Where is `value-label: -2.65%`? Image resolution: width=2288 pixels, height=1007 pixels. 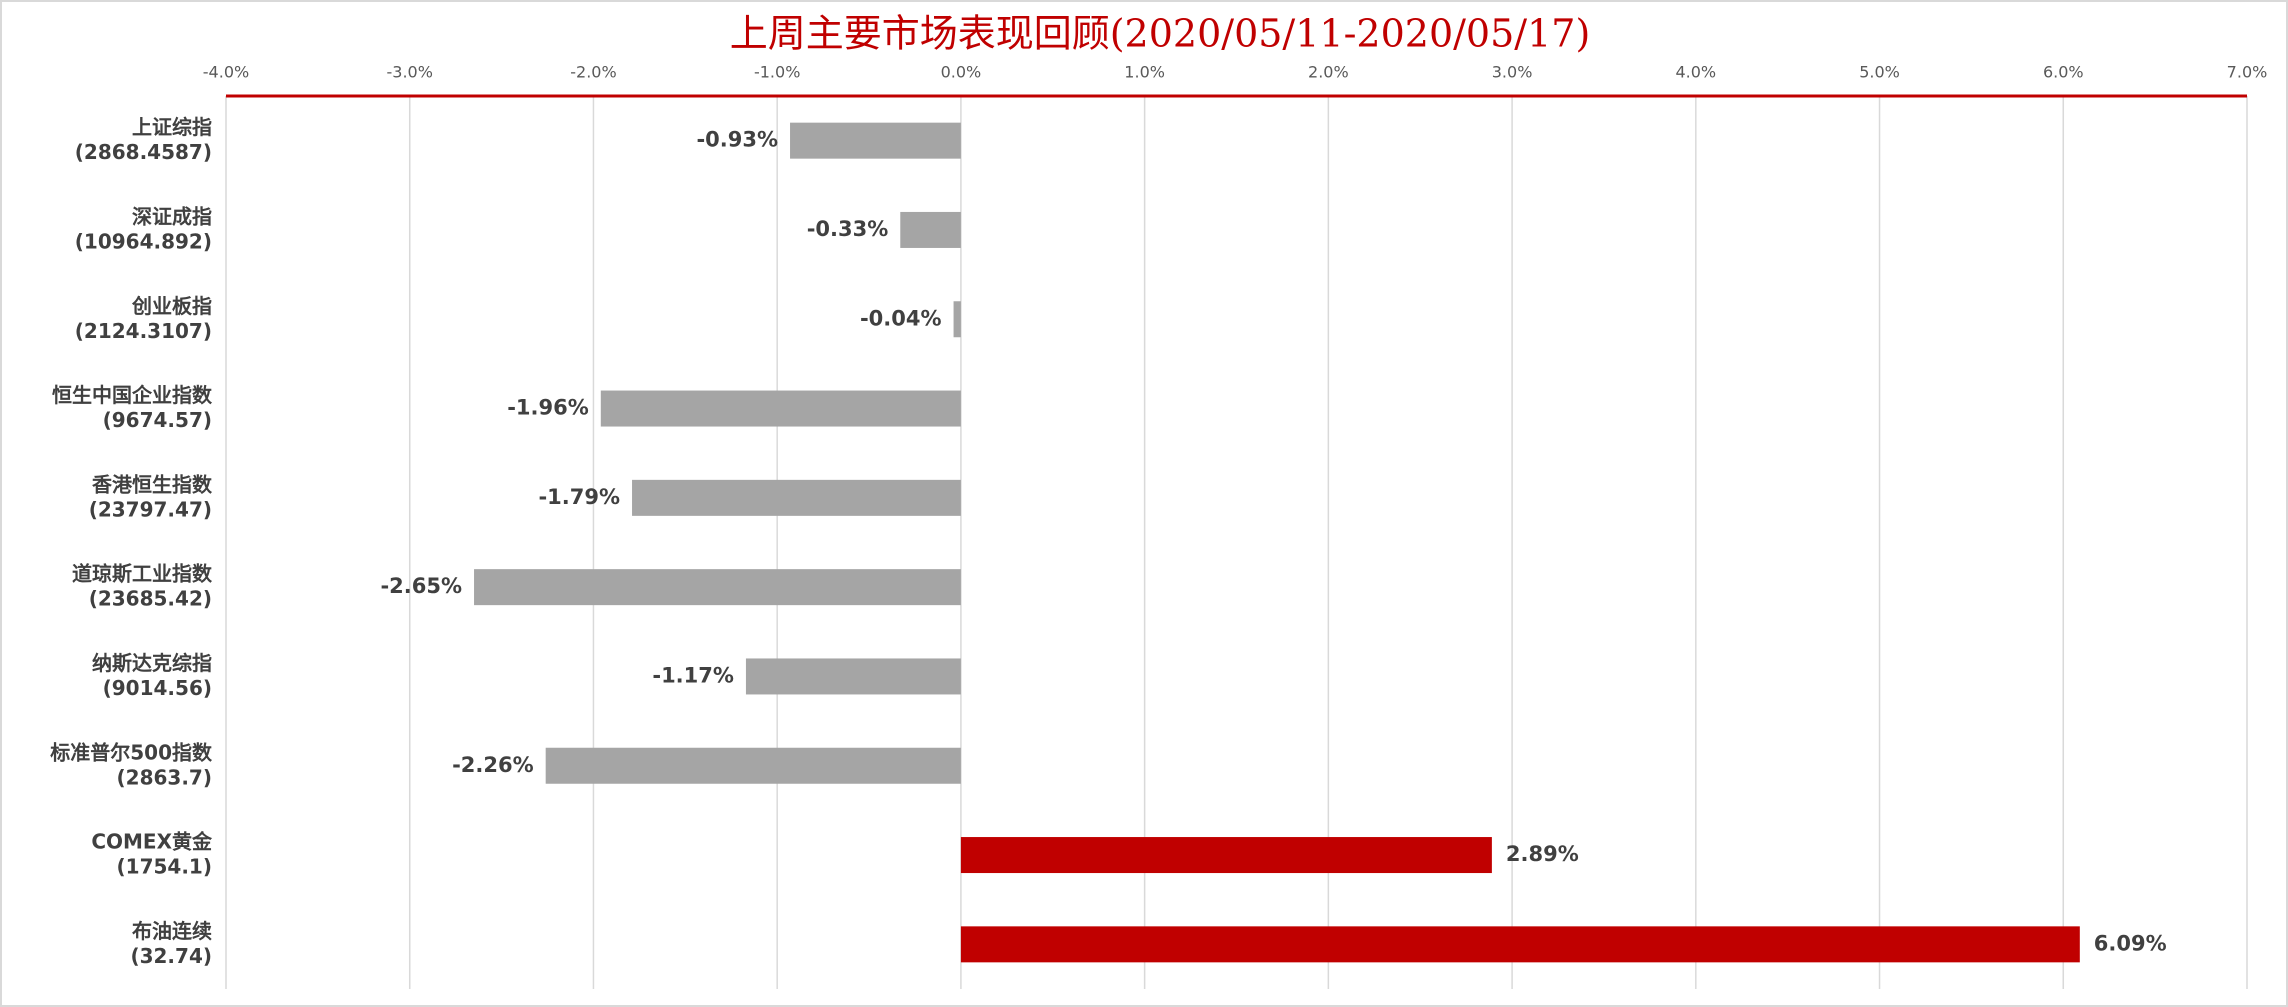 value-label: -2.65% is located at coordinates (421, 586).